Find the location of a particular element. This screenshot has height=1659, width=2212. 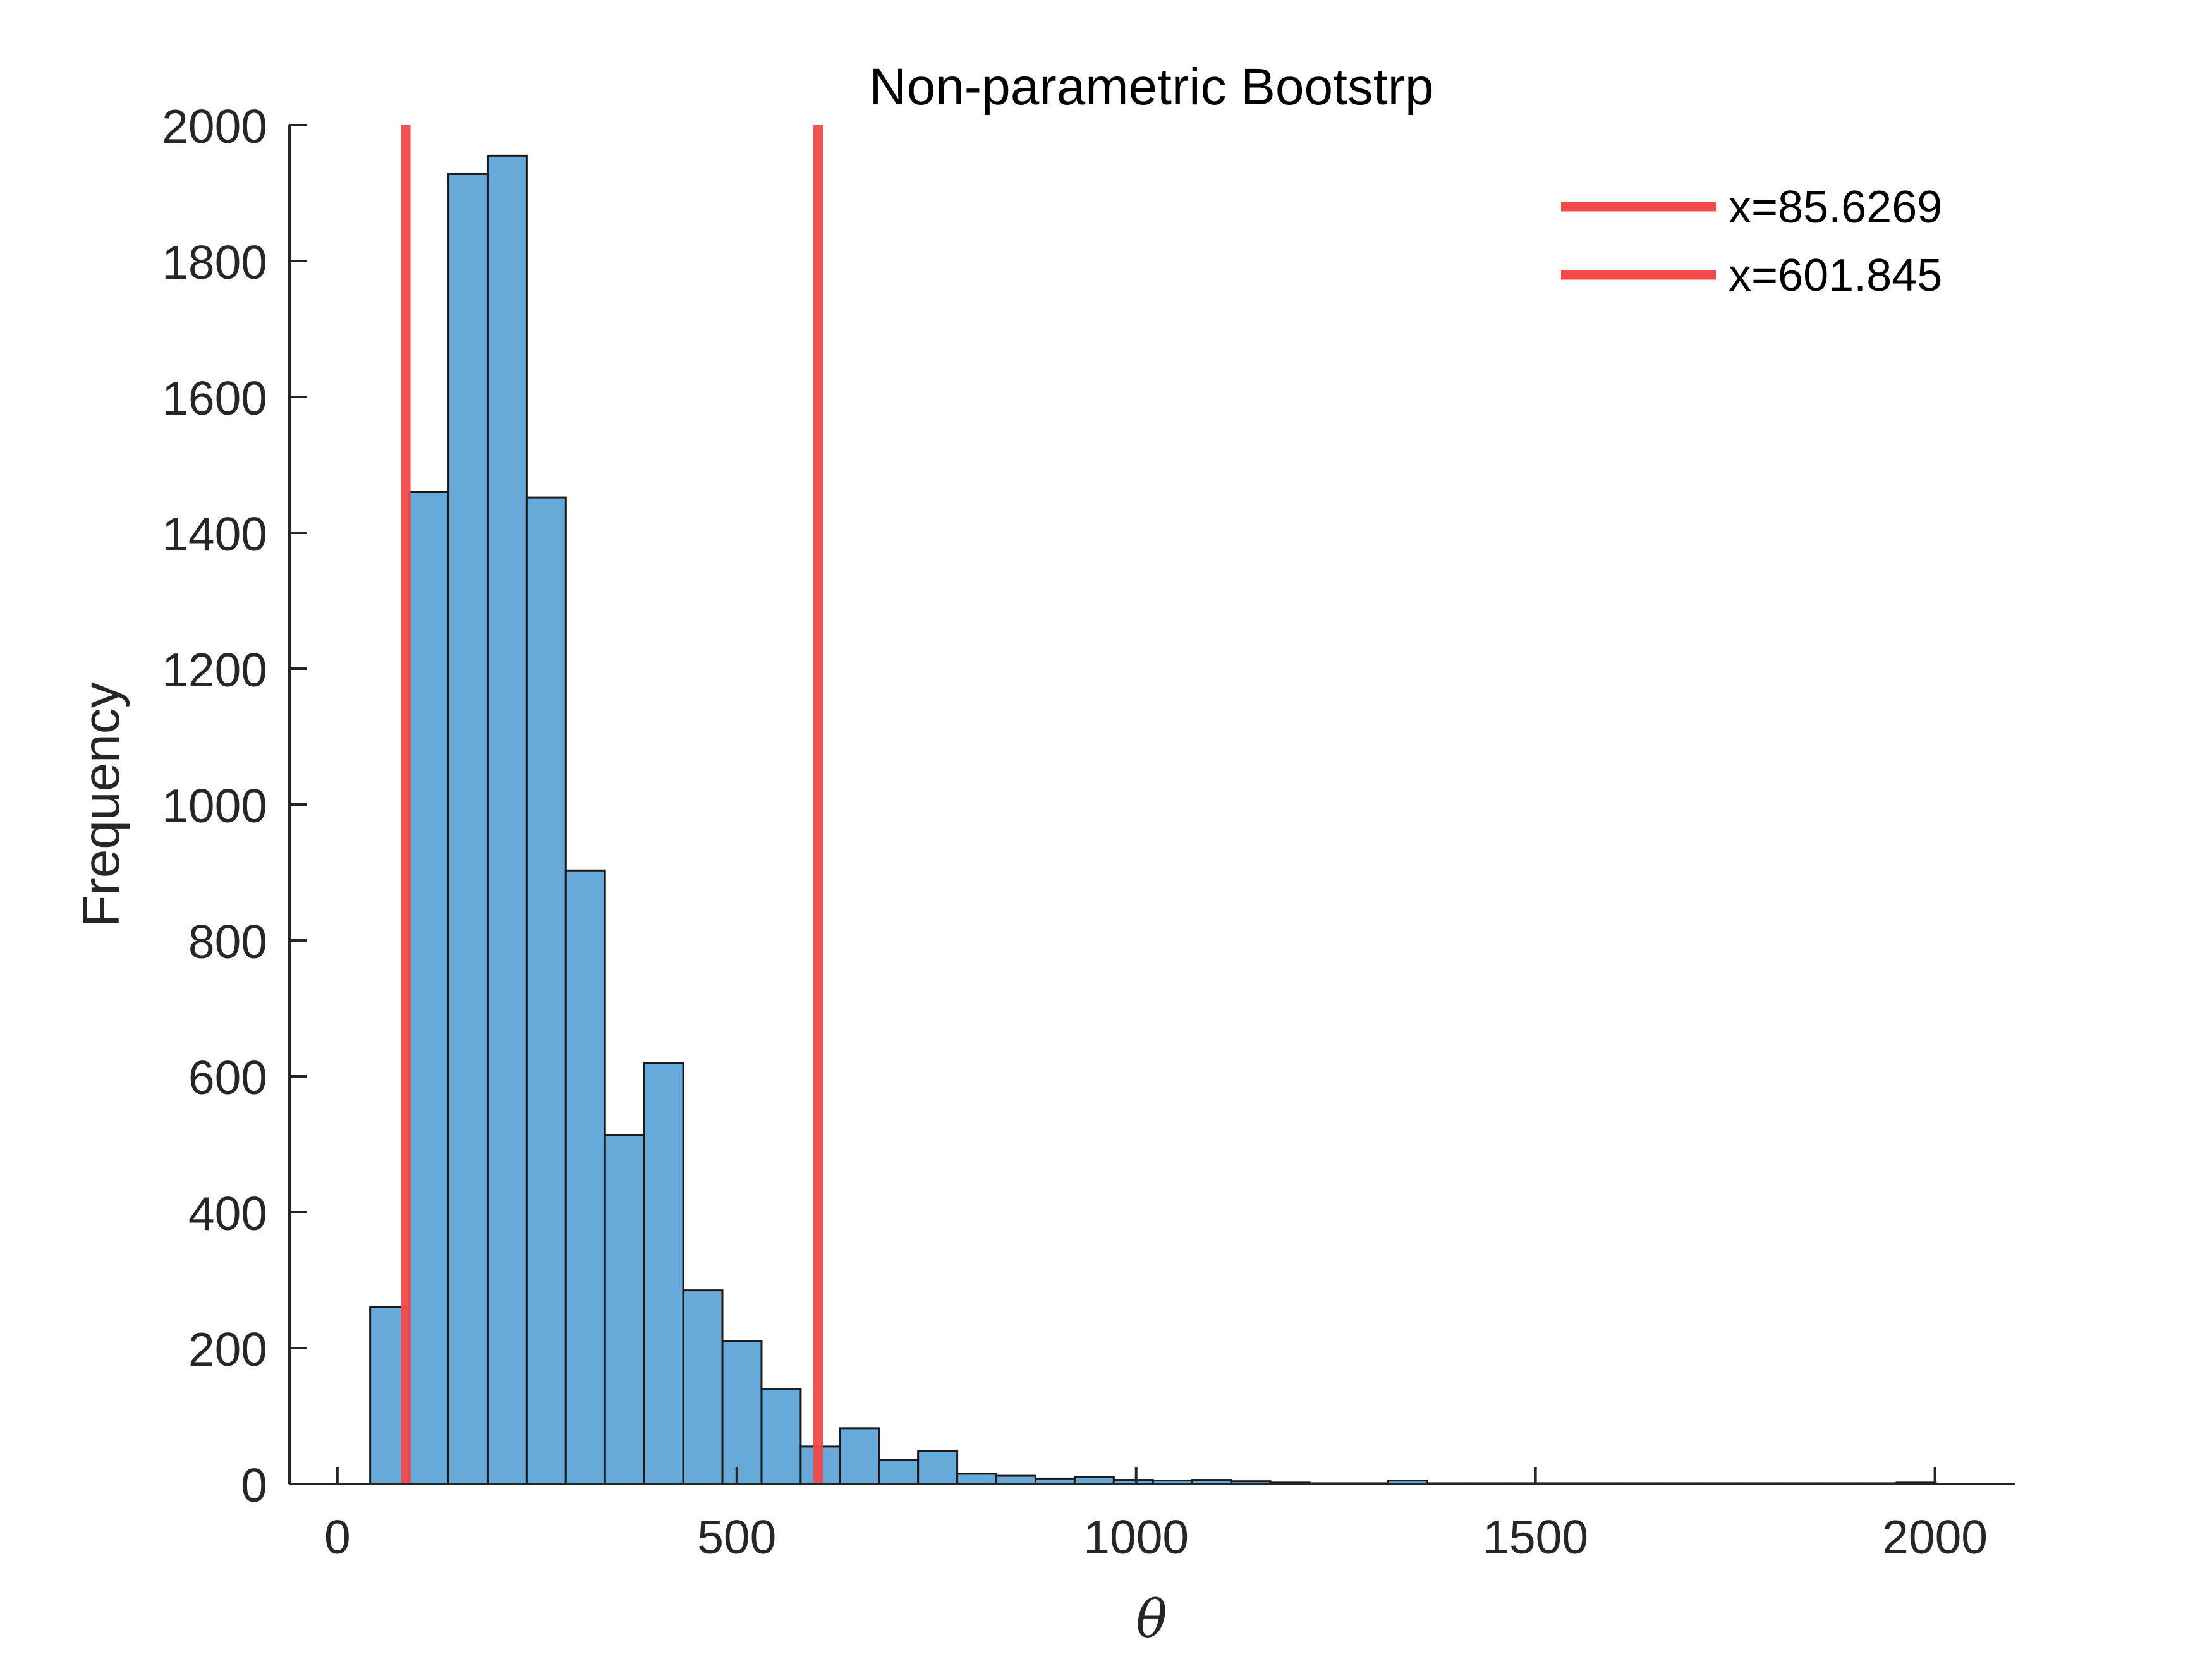

y-axis-ticks: 0 200 400 600 800 1000 1200 1400 1600 1800 2000 is located at coordinates (234, 806).